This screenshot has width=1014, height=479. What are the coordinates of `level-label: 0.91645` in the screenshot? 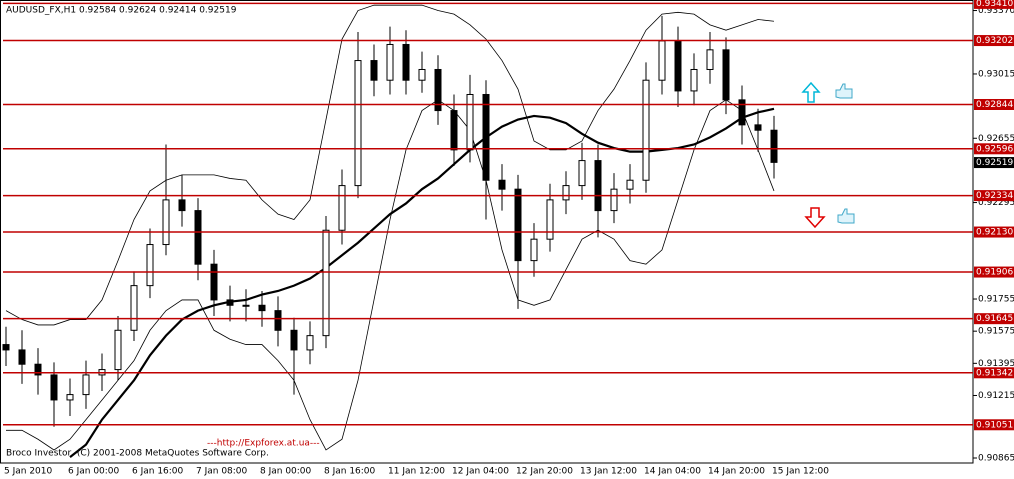 It's located at (994, 319).